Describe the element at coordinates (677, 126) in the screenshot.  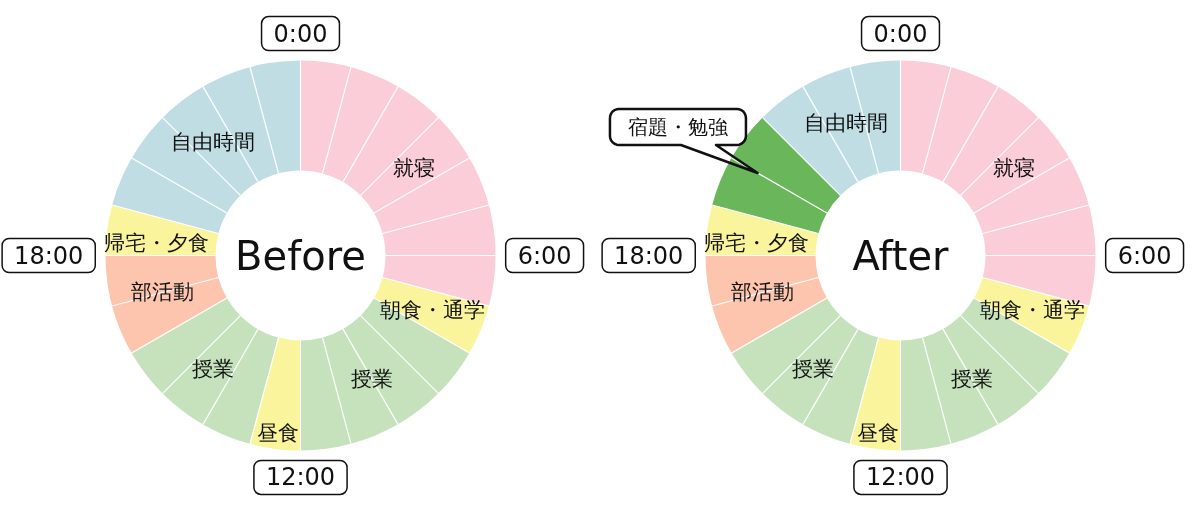
I see `slice-label: 宿題・勉強` at that location.